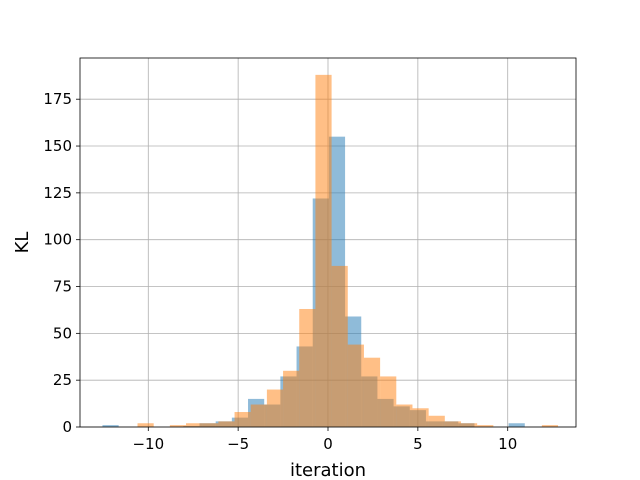 This screenshot has width=640, height=480. Describe the element at coordinates (148, 444) in the screenshot. I see `x-tick-label: −10` at that location.